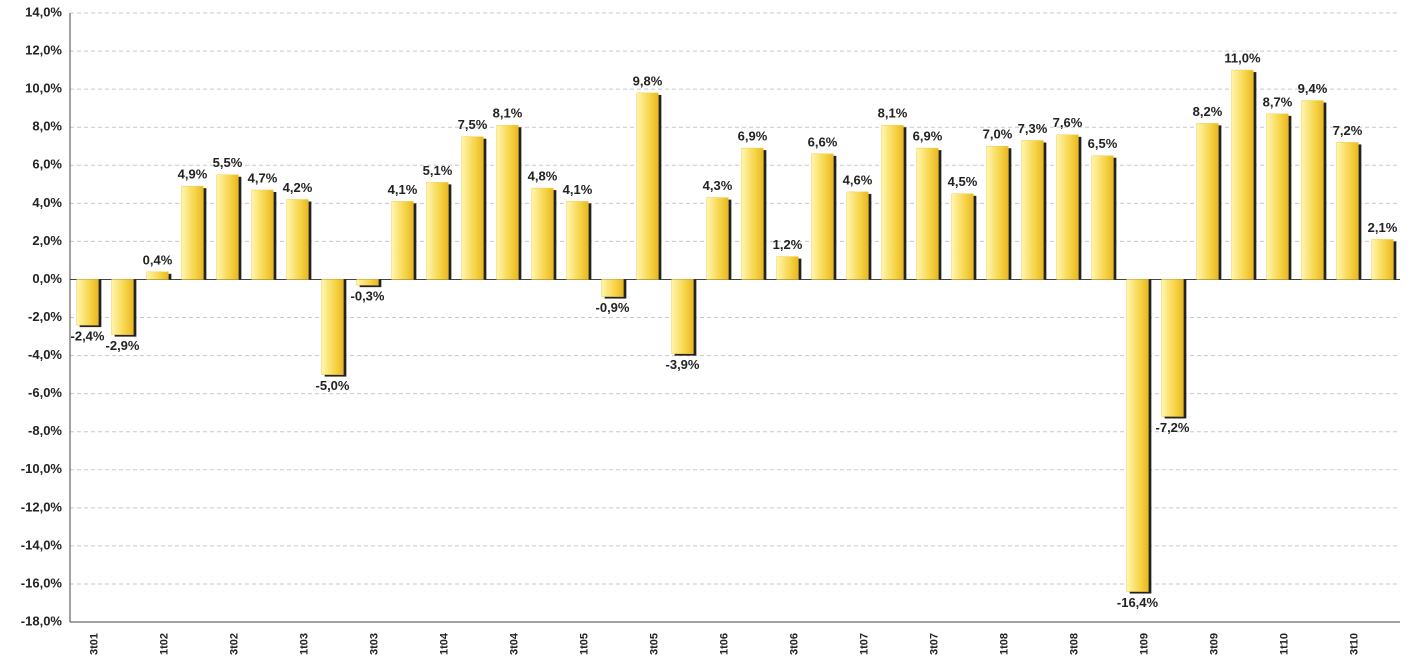  What do you see at coordinates (228, 162) in the screenshot?
I see `value-label: 5,5%` at bounding box center [228, 162].